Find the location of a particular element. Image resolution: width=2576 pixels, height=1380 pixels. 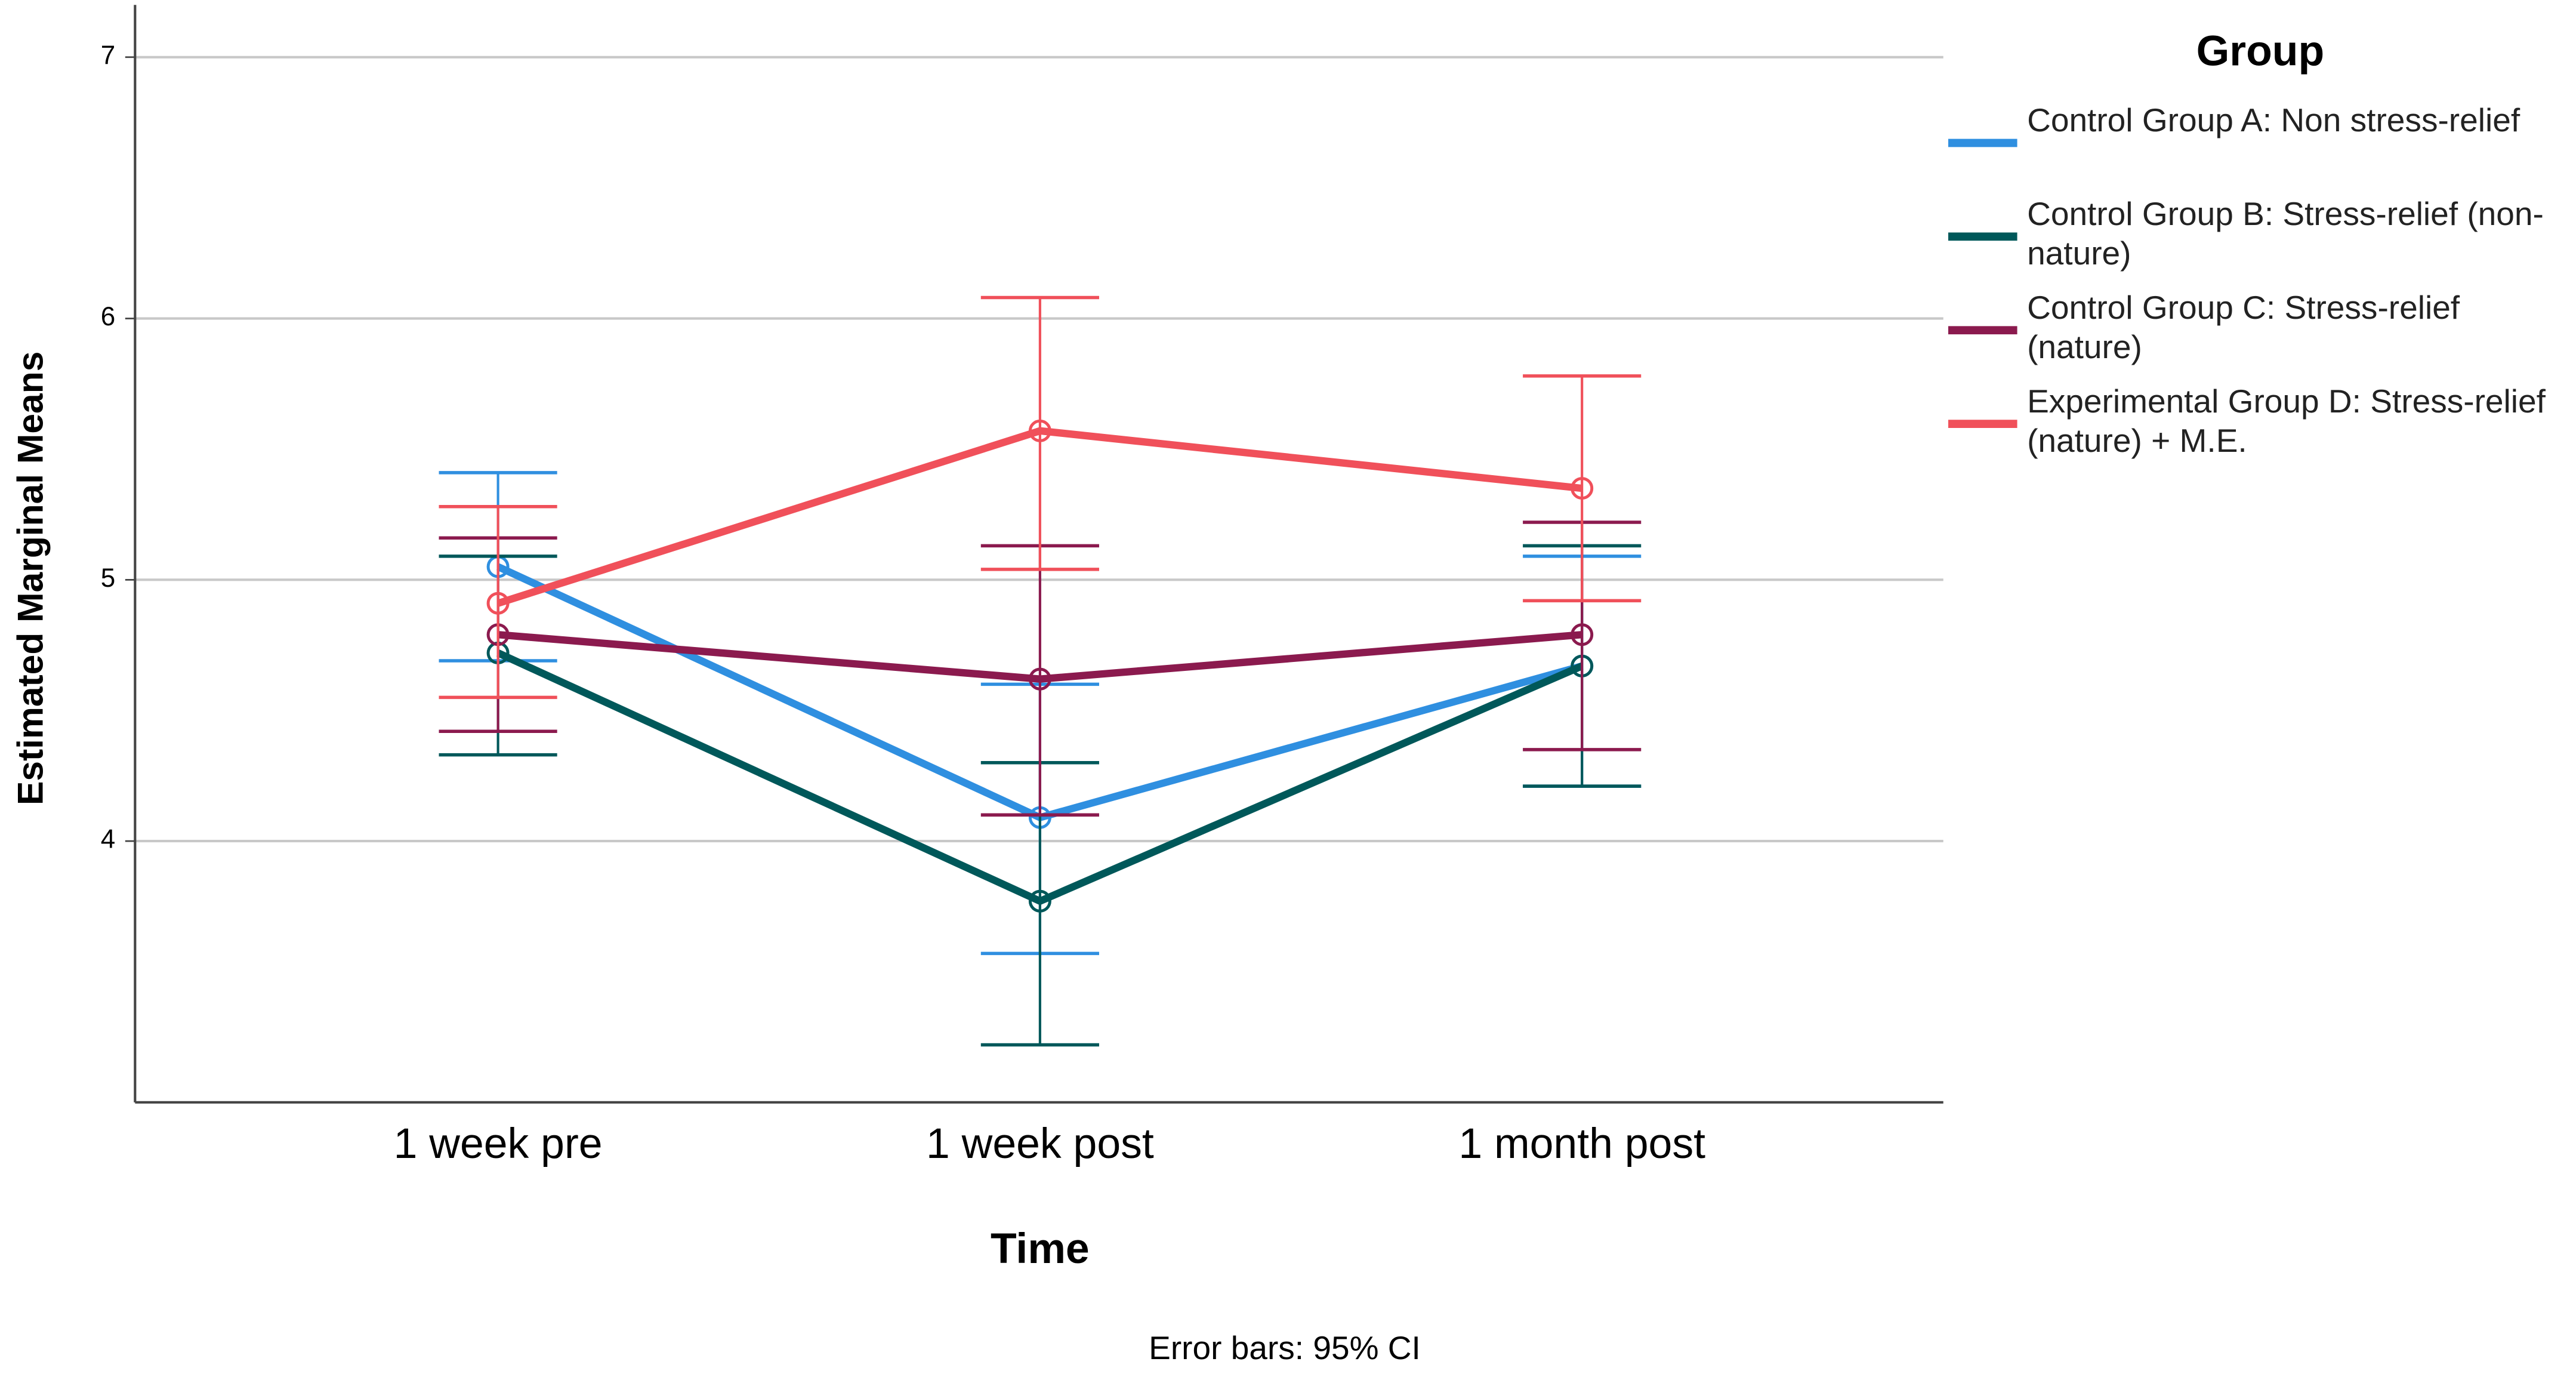

legend-title: Group is located at coordinates (2260, 51).